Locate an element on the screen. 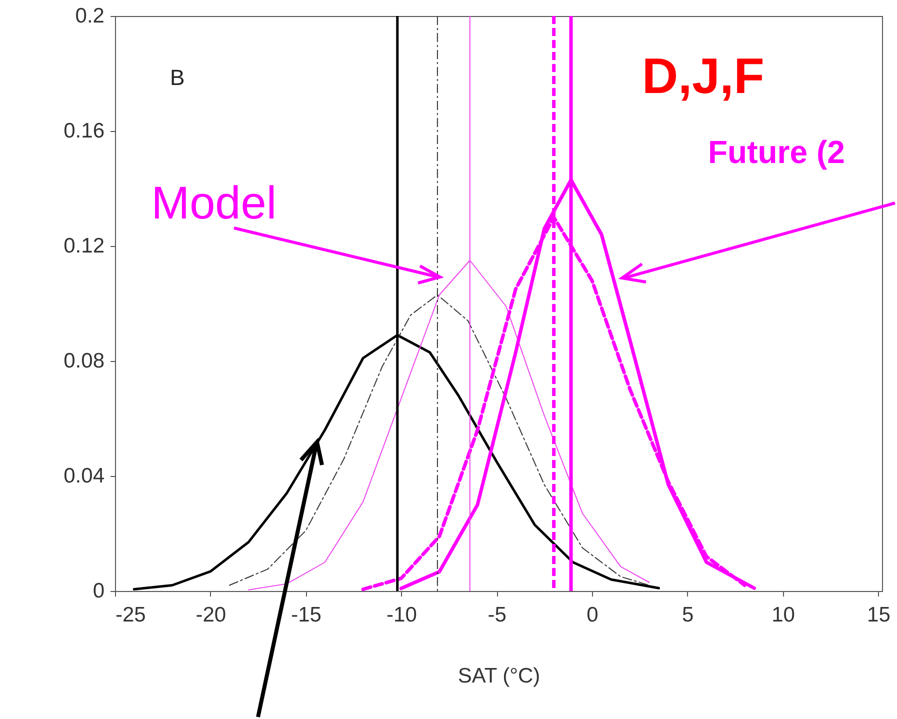 The image size is (897, 719). x-tick-label: 0 is located at coordinates (592, 615).